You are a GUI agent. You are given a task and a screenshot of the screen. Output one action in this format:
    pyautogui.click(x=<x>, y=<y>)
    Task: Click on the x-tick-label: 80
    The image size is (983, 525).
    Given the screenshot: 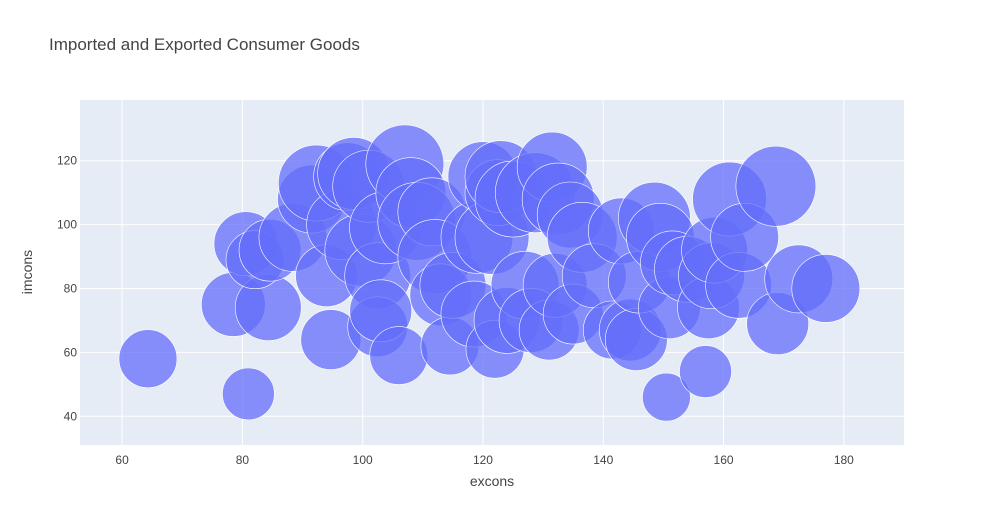 What is the action you would take?
    pyautogui.click(x=243, y=460)
    